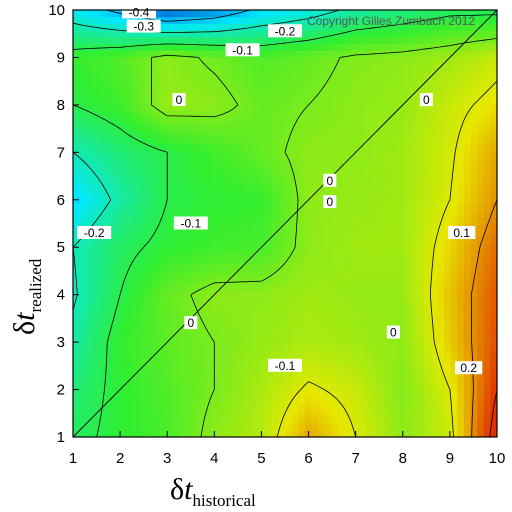 The image size is (512, 512). What do you see at coordinates (426, 100) in the screenshot?
I see `contour-label-bg` at bounding box center [426, 100].